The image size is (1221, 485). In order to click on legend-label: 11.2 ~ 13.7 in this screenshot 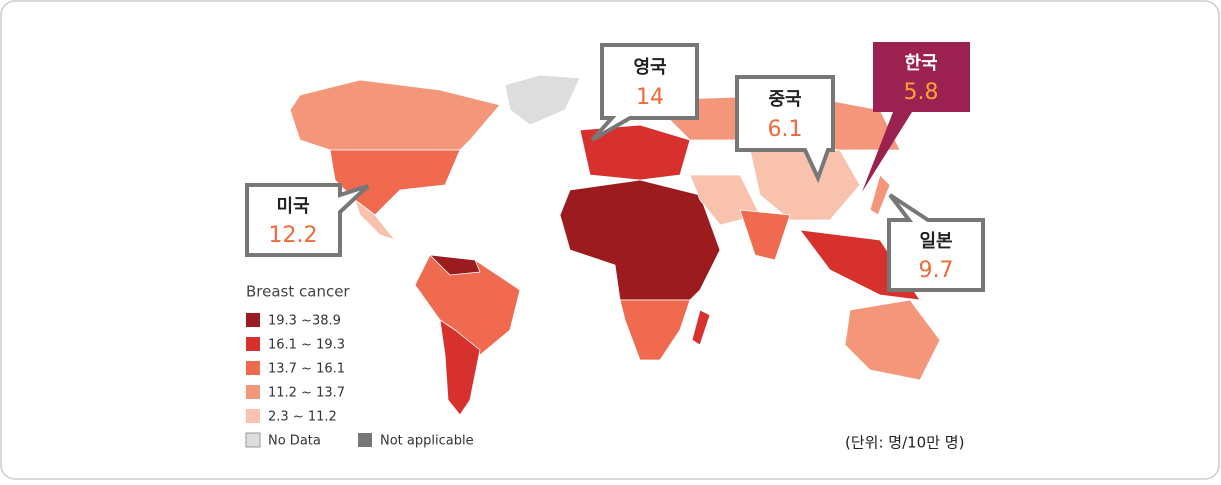, I will do `click(306, 393)`.